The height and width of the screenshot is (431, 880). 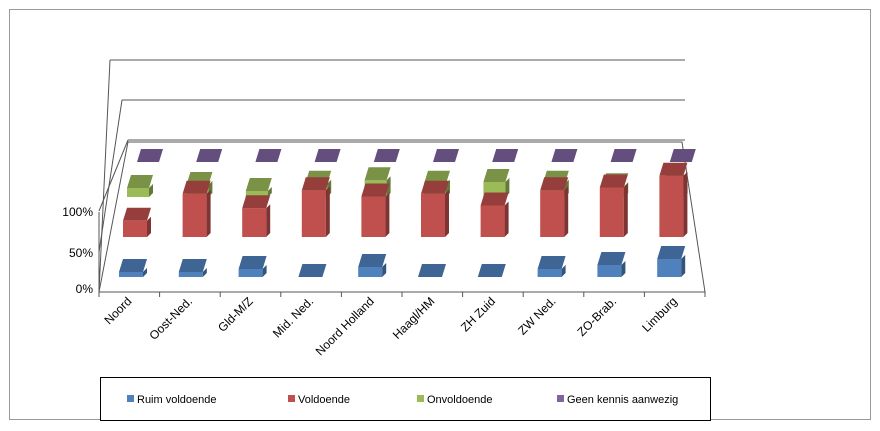 I want to click on legend-label: Voldoende, so click(x=324, y=400).